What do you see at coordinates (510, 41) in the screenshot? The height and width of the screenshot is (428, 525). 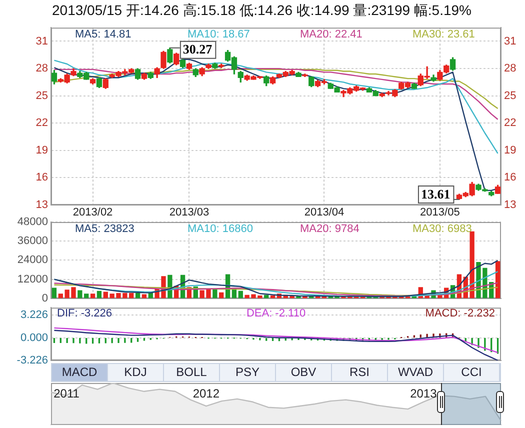 I see `y2-tick-label: 31` at bounding box center [510, 41].